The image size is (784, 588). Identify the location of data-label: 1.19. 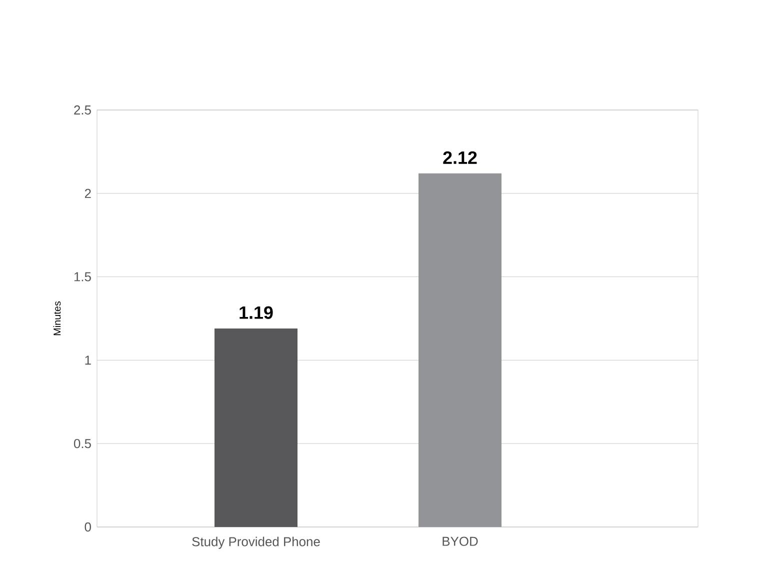
(256, 312).